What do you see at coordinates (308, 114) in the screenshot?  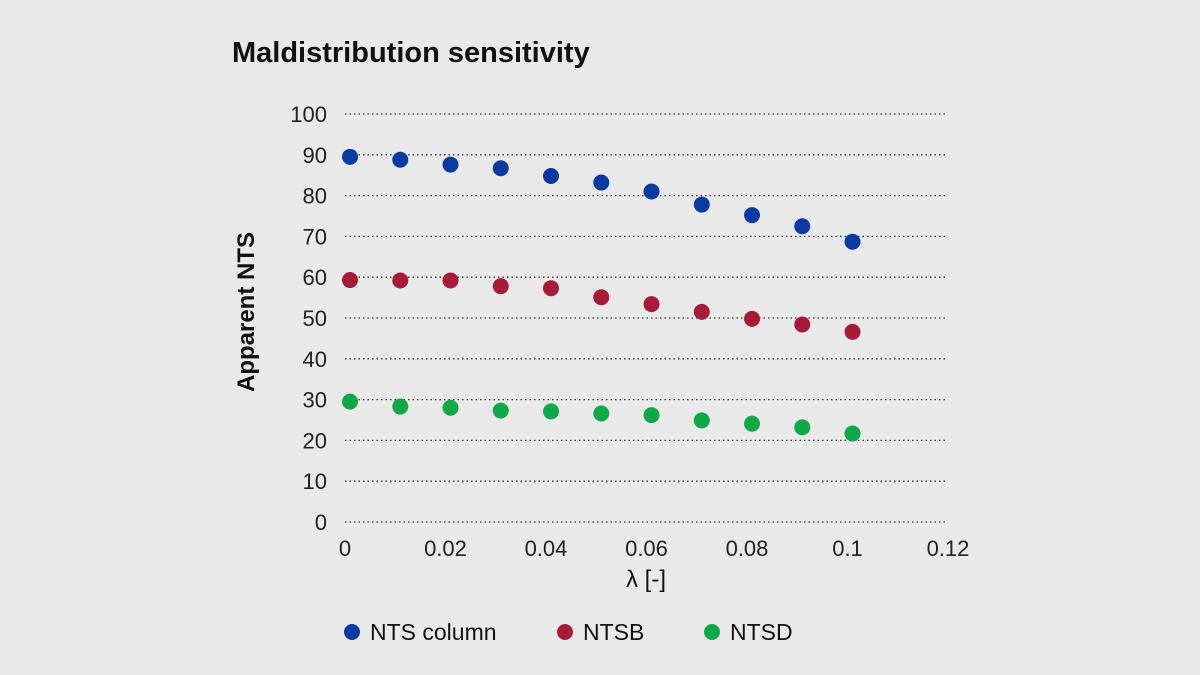 I see `y-tick-label: 100` at bounding box center [308, 114].